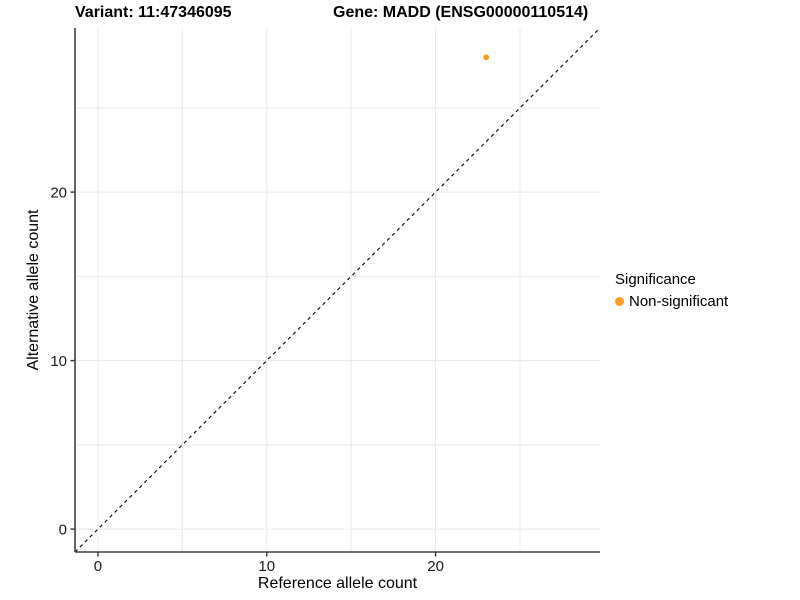 This screenshot has height=600, width=800. Describe the element at coordinates (33, 290) in the screenshot. I see `y-axis-title: Alternative allele count` at that location.